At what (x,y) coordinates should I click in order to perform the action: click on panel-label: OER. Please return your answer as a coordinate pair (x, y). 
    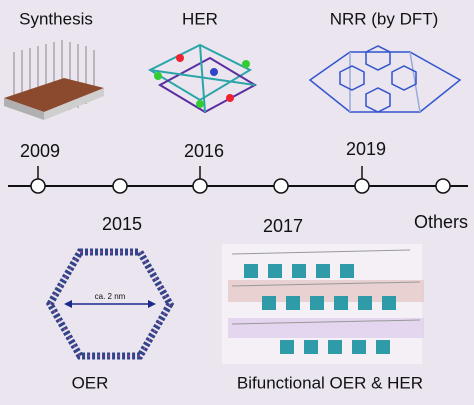
    Looking at the image, I should click on (90, 382).